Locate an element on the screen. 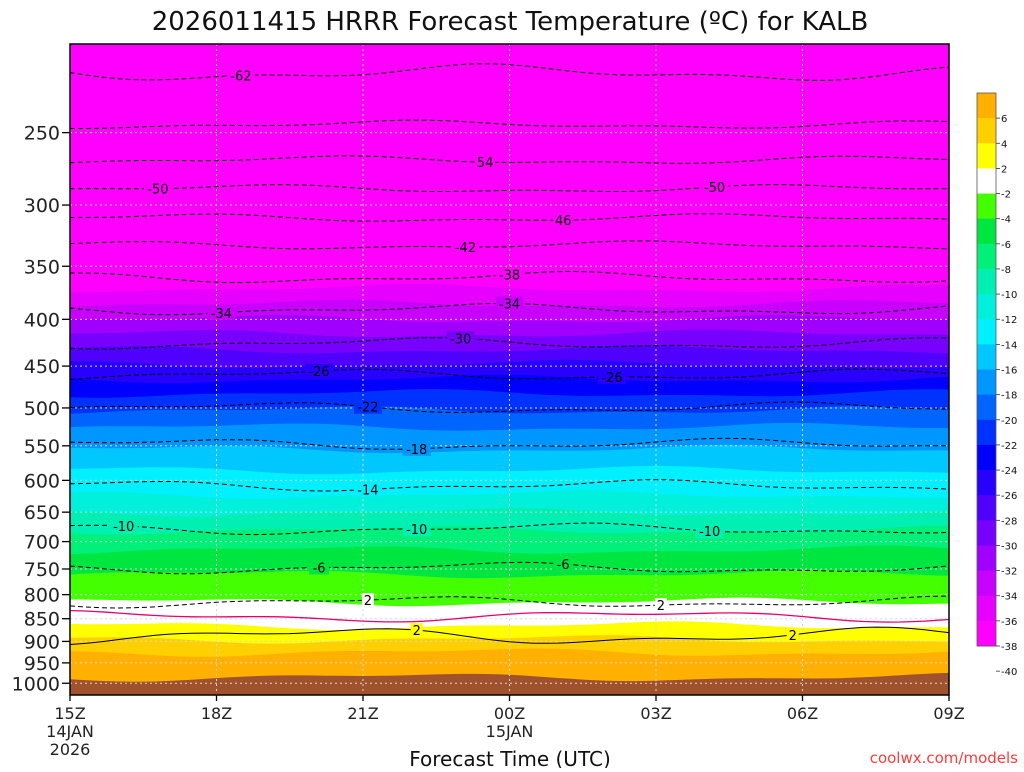 The height and width of the screenshot is (772, 1024). y-tick-label: 1000 is located at coordinates (36, 684).